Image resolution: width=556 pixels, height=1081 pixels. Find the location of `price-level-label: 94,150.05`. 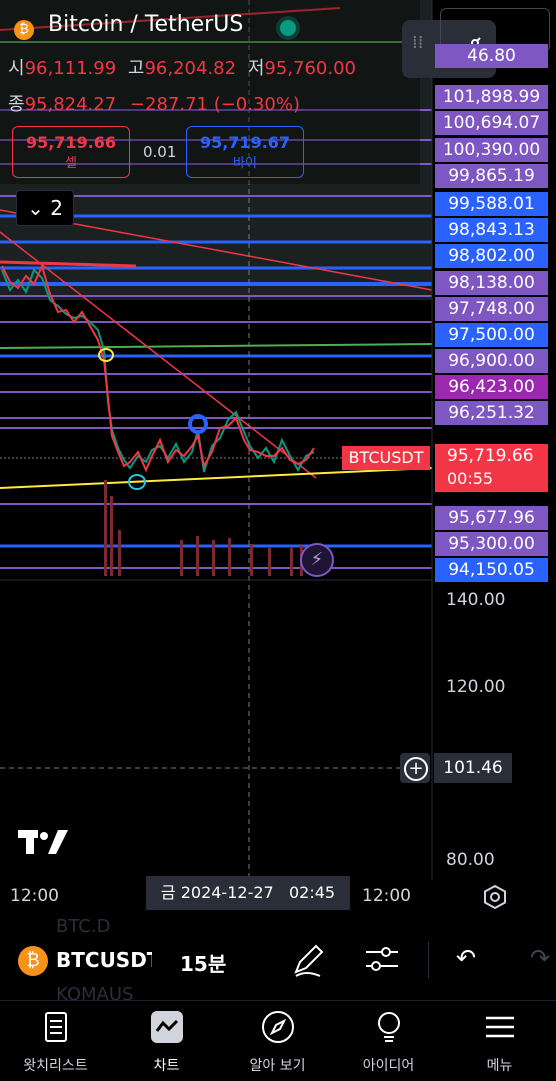

price-level-label: 94,150.05 is located at coordinates (491, 570).